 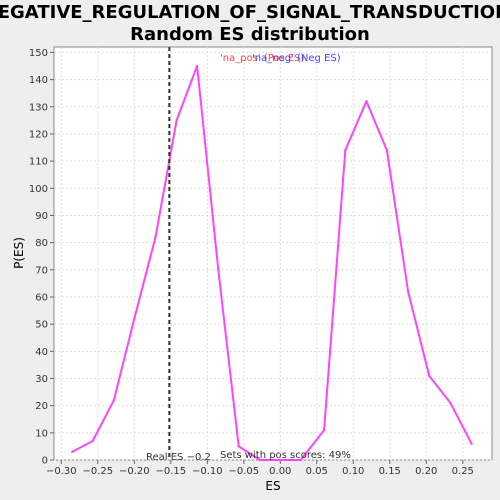 I want to click on x-tick-label: 0.05, so click(x=317, y=471).